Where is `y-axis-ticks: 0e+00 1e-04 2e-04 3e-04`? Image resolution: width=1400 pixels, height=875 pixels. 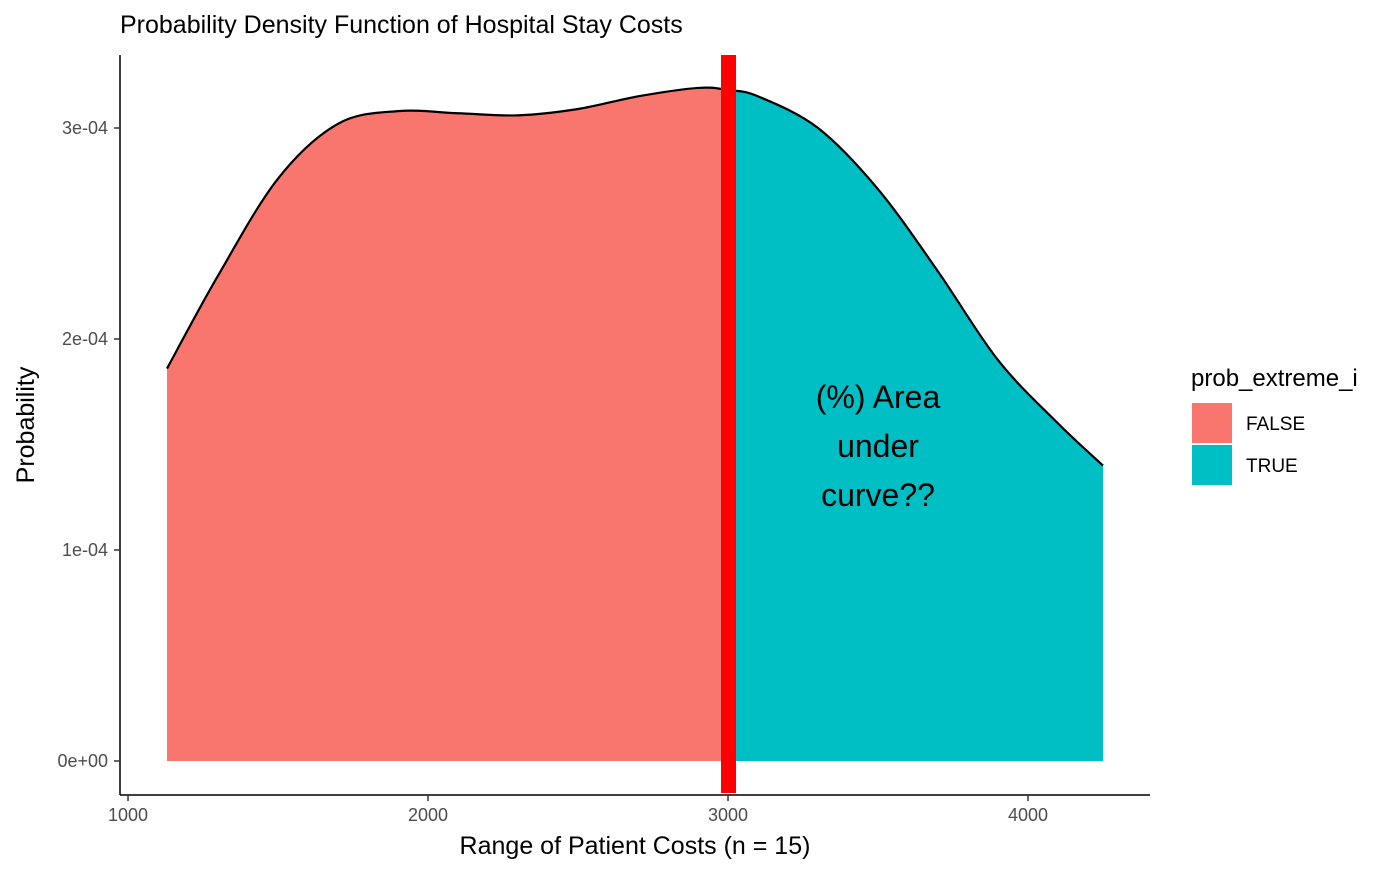 y-axis-ticks: 0e+00 1e-04 2e-04 3e-04 is located at coordinates (88, 444).